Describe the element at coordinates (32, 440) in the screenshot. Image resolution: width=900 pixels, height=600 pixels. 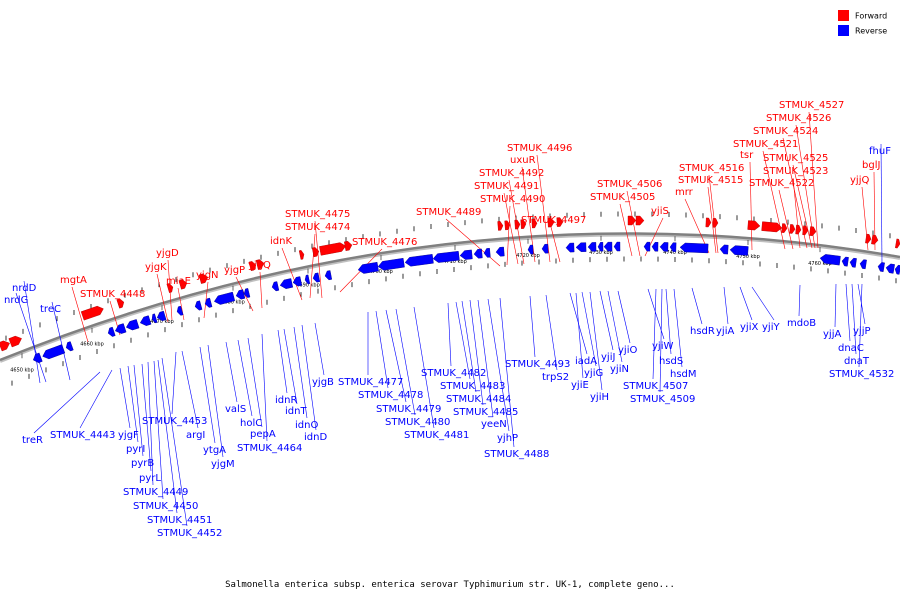
I see `gene-label-trer: treR` at that location.